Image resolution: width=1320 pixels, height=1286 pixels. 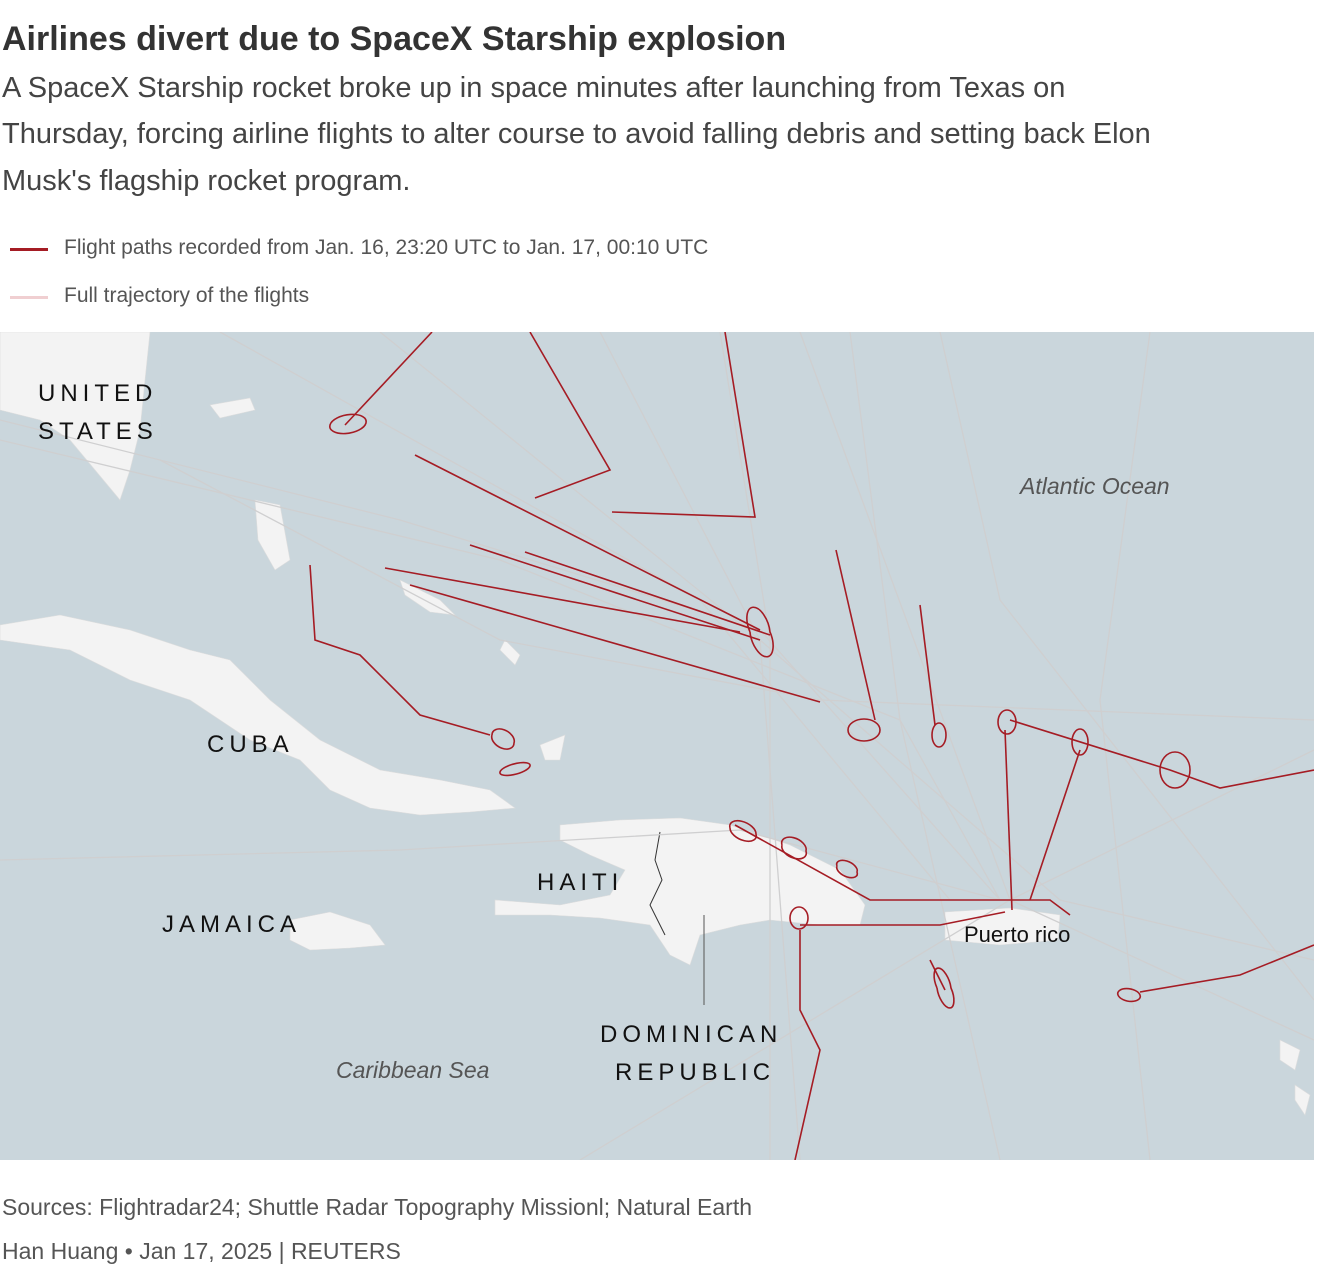 What do you see at coordinates (187, 295) in the screenshot?
I see `legend-label: Full trajectory of the flights` at bounding box center [187, 295].